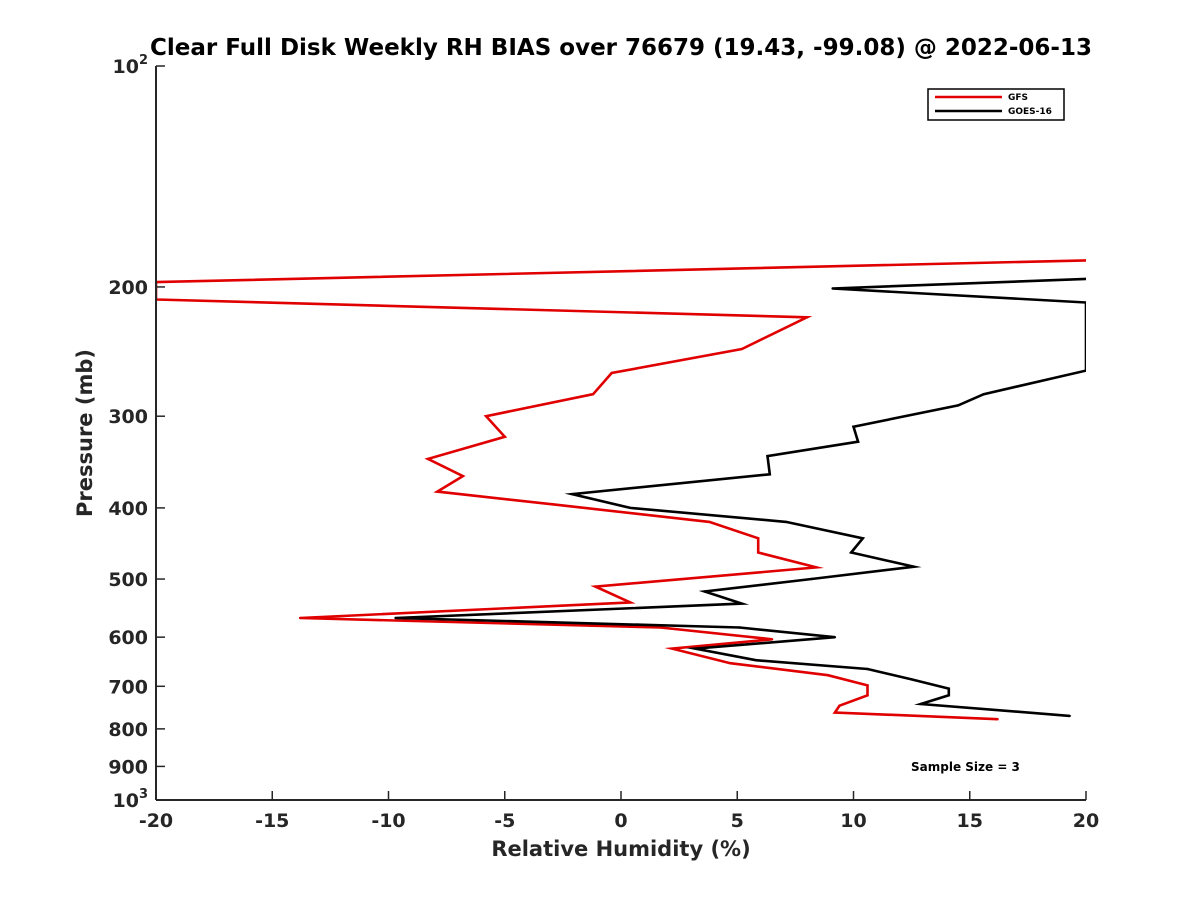 The image size is (1200, 900). Describe the element at coordinates (136, 432) in the screenshot. I see `y-ticks: 10² 200 300 400 500 600 700 800 900 10³` at that location.